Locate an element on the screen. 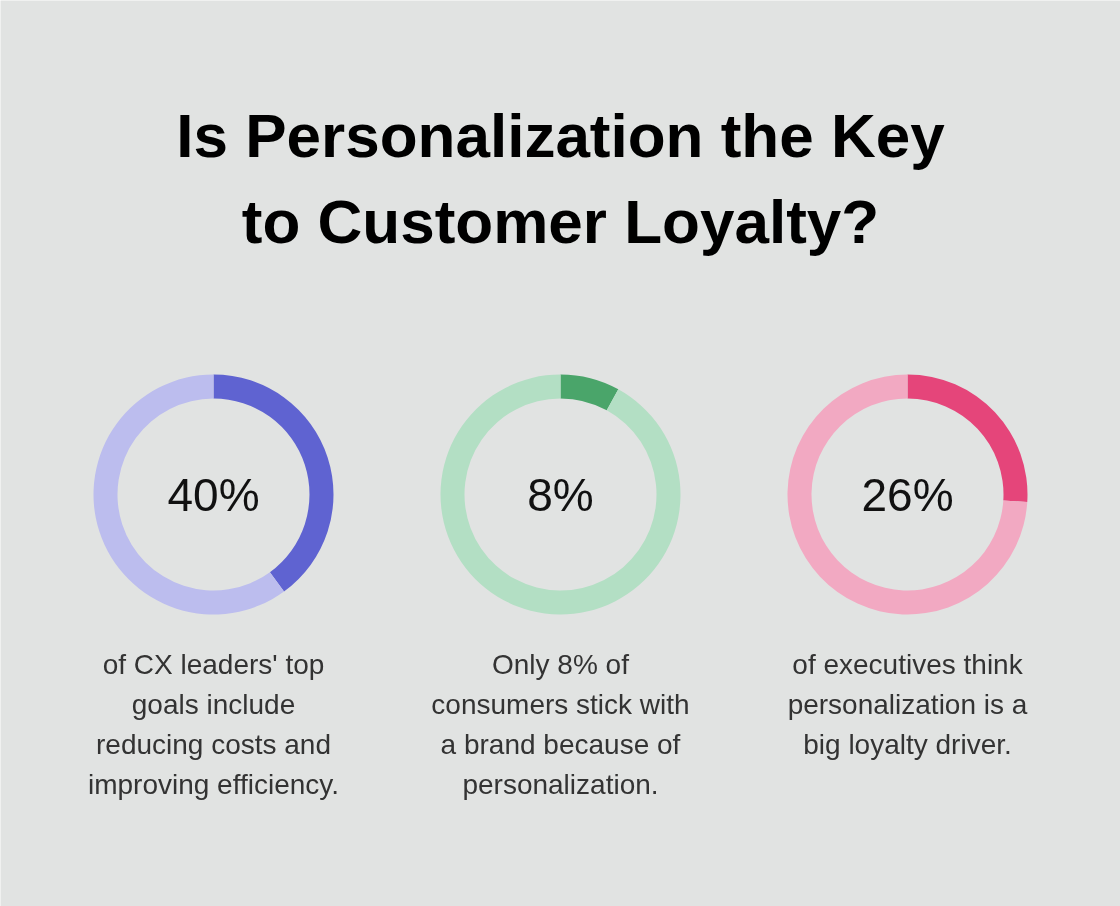  data-label: 26% is located at coordinates (907, 494).